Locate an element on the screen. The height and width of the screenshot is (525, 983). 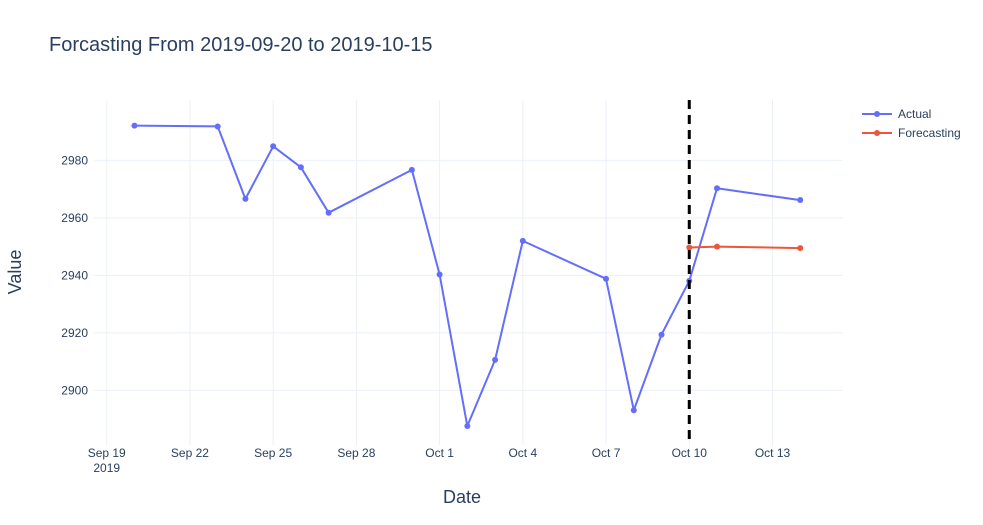
x-tick-label: Oct 4 is located at coordinates (522, 453).